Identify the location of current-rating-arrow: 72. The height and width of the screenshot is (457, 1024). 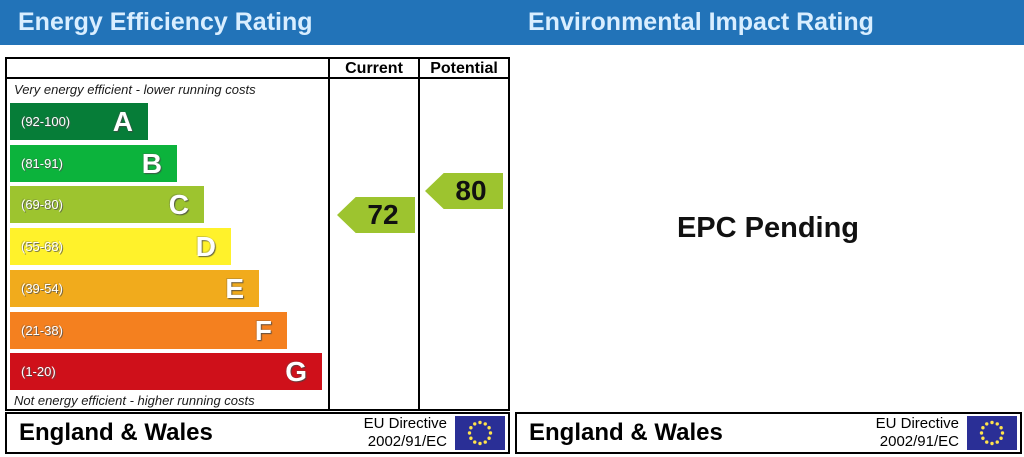
(376, 215).